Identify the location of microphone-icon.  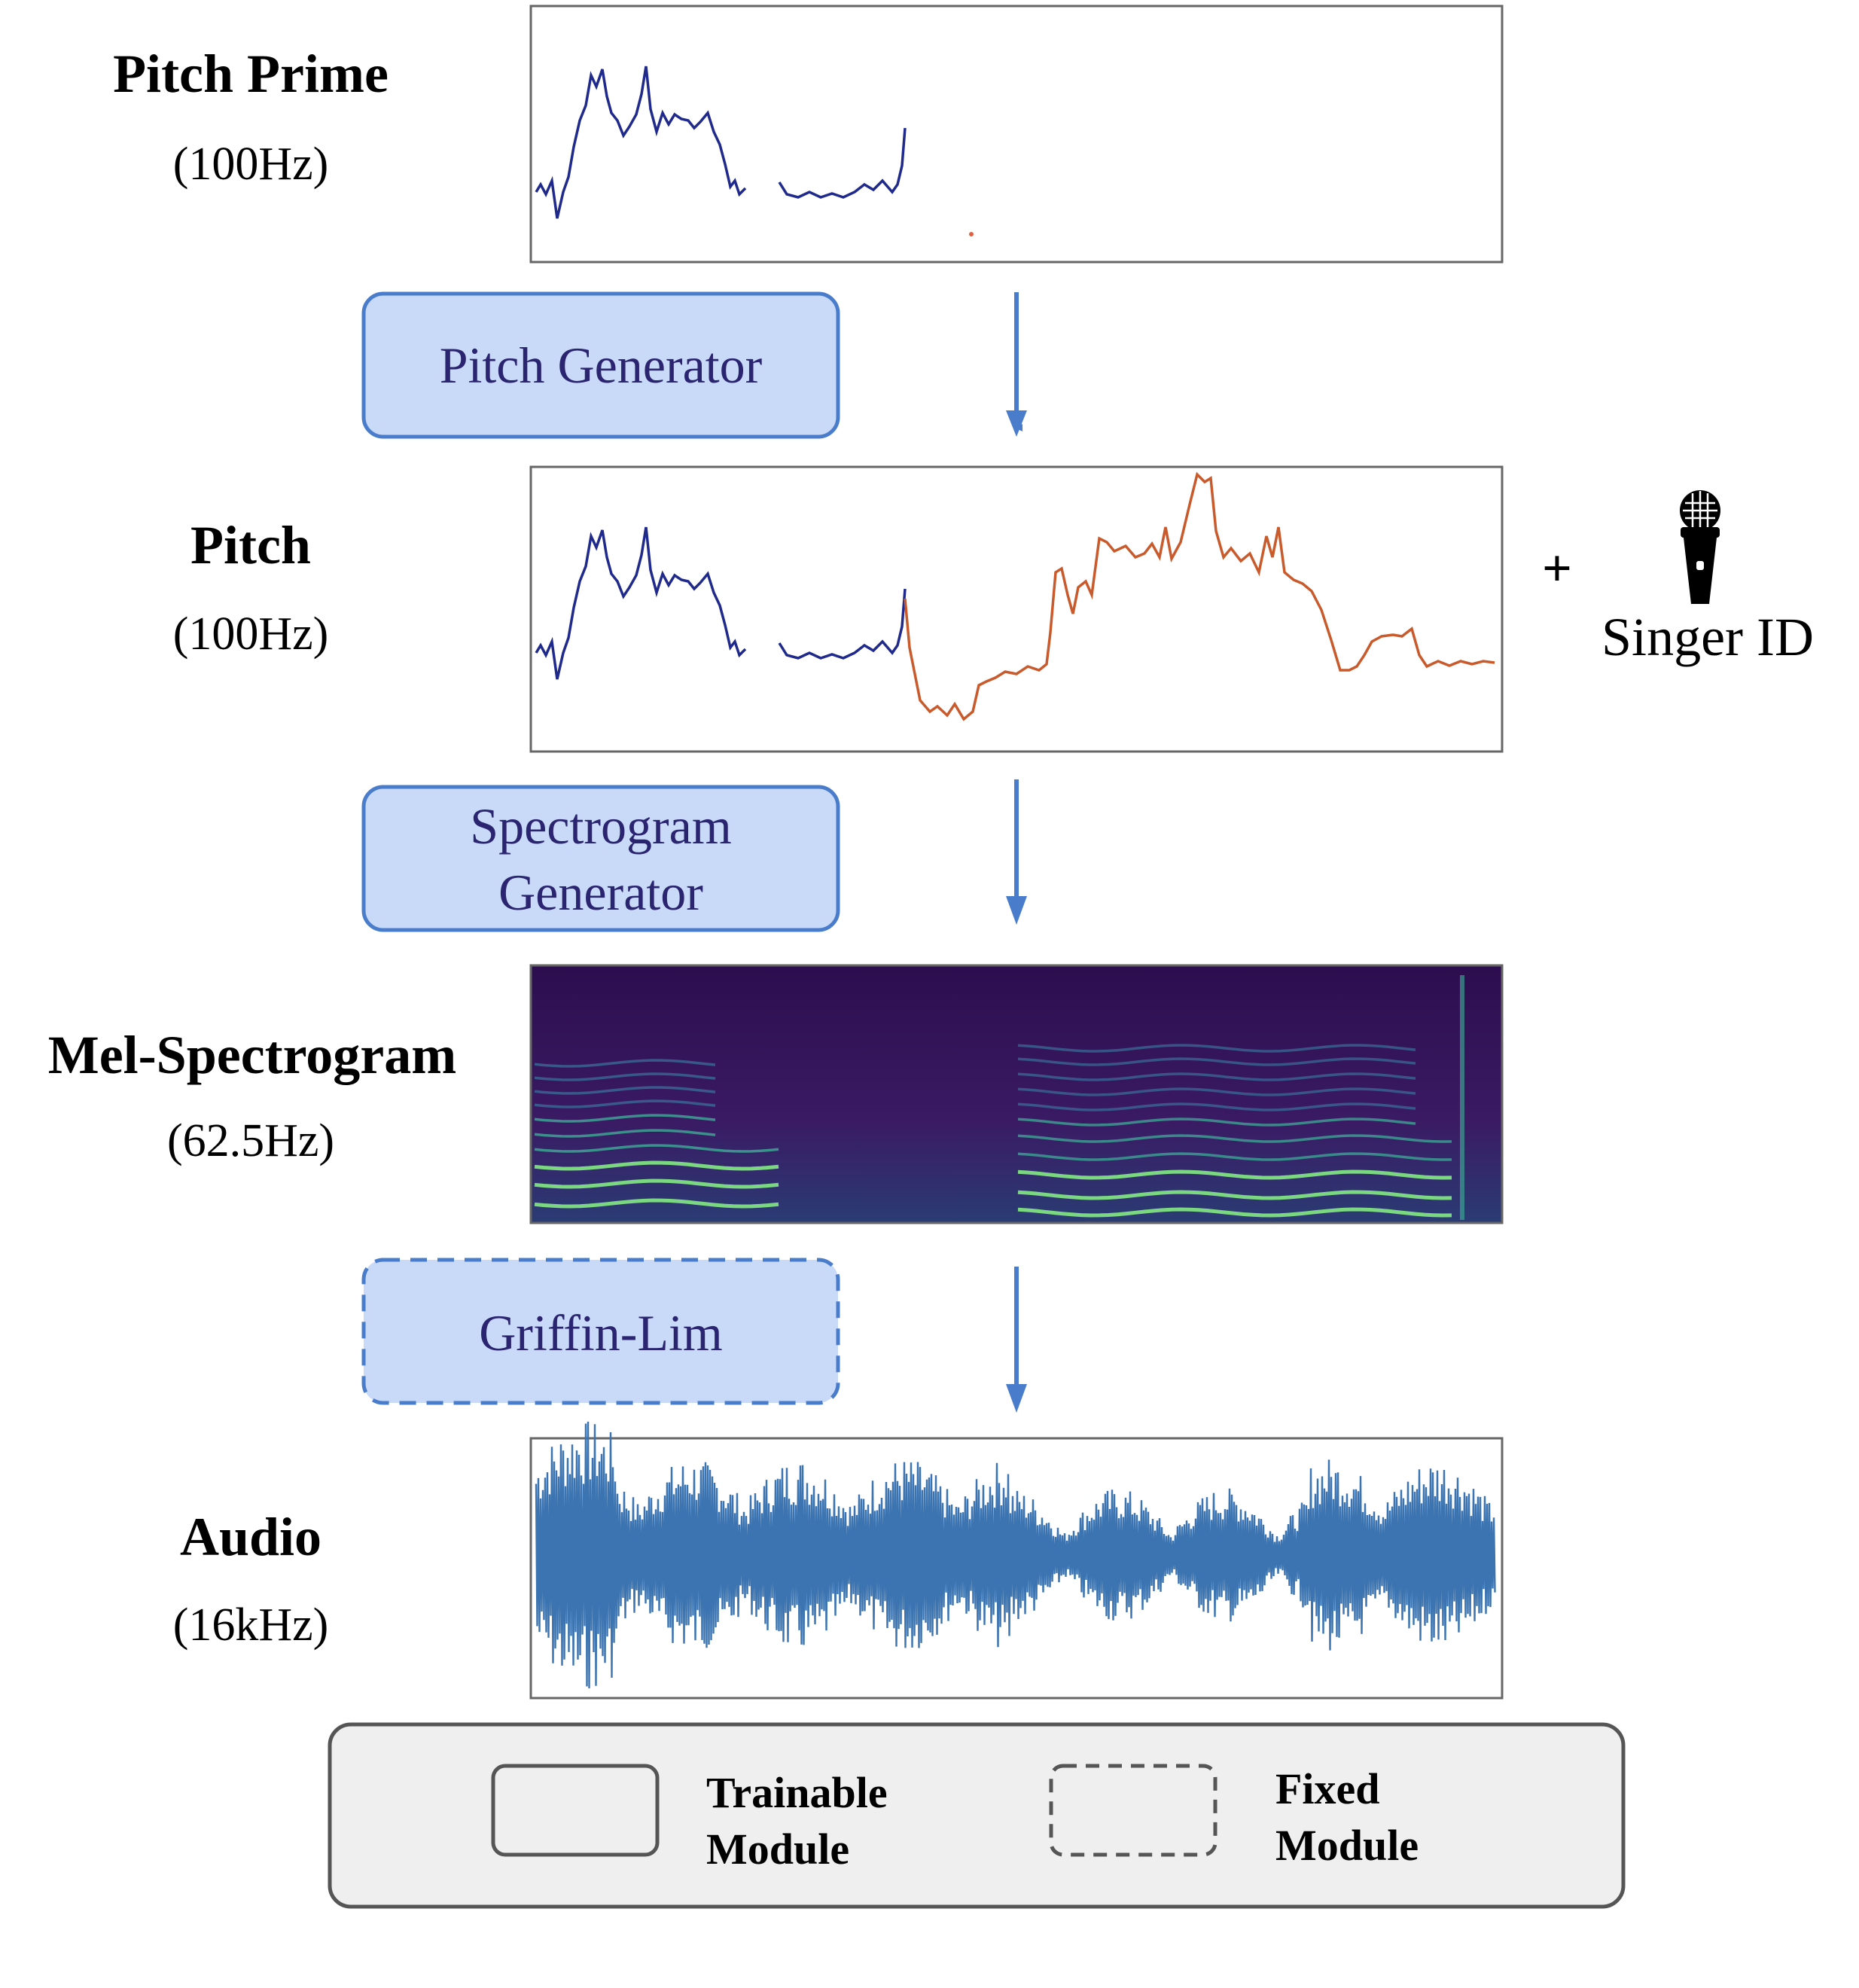
(1700, 547).